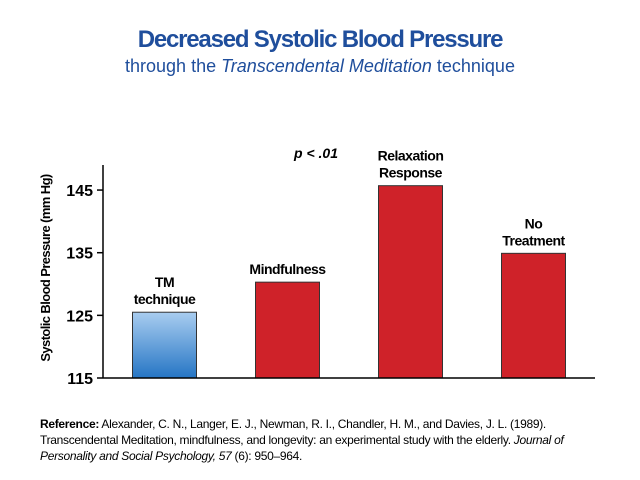 The height and width of the screenshot is (480, 640). I want to click on reference-text-end: (6): 950–964., so click(267, 456).